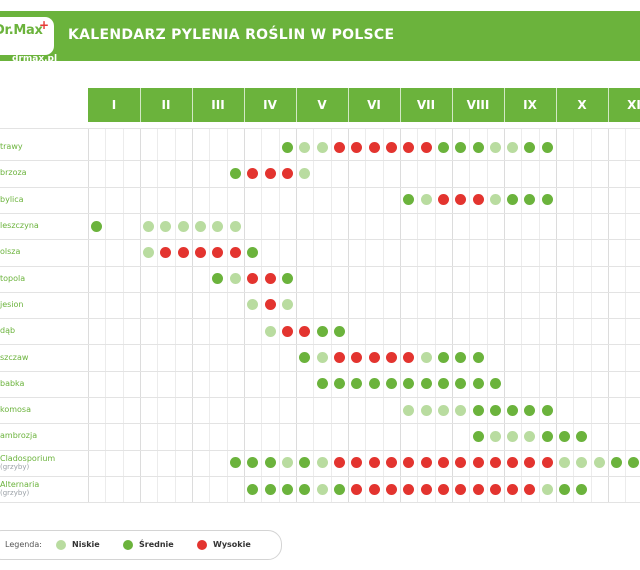 This screenshot has height=570, width=640. I want to click on month-label-VI: VI, so click(374, 105).